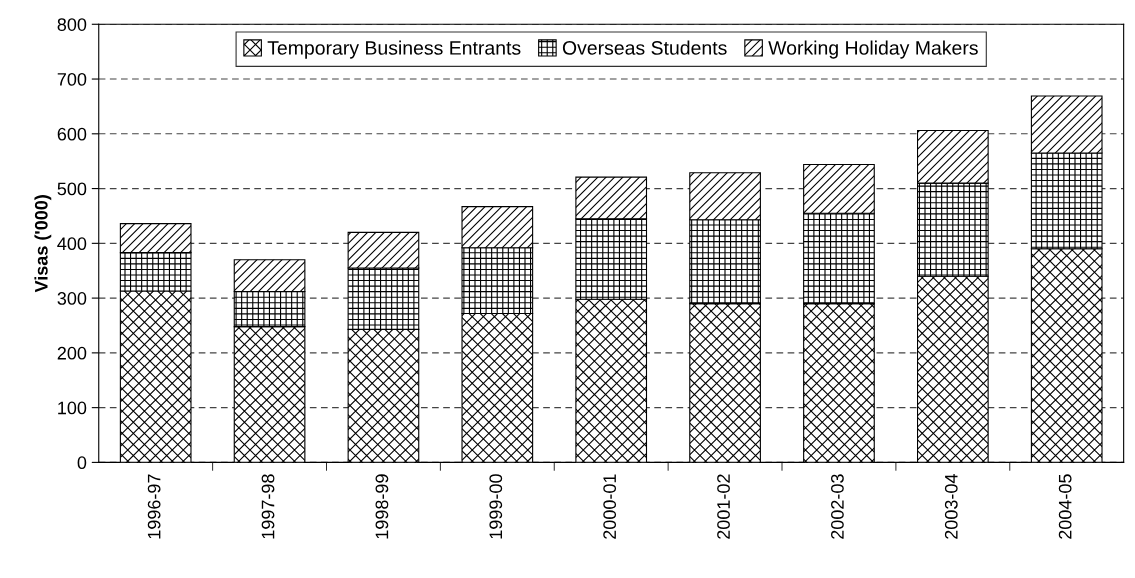 The image size is (1135, 578). I want to click on x-tick-label: 2004-05, so click(1065, 506).